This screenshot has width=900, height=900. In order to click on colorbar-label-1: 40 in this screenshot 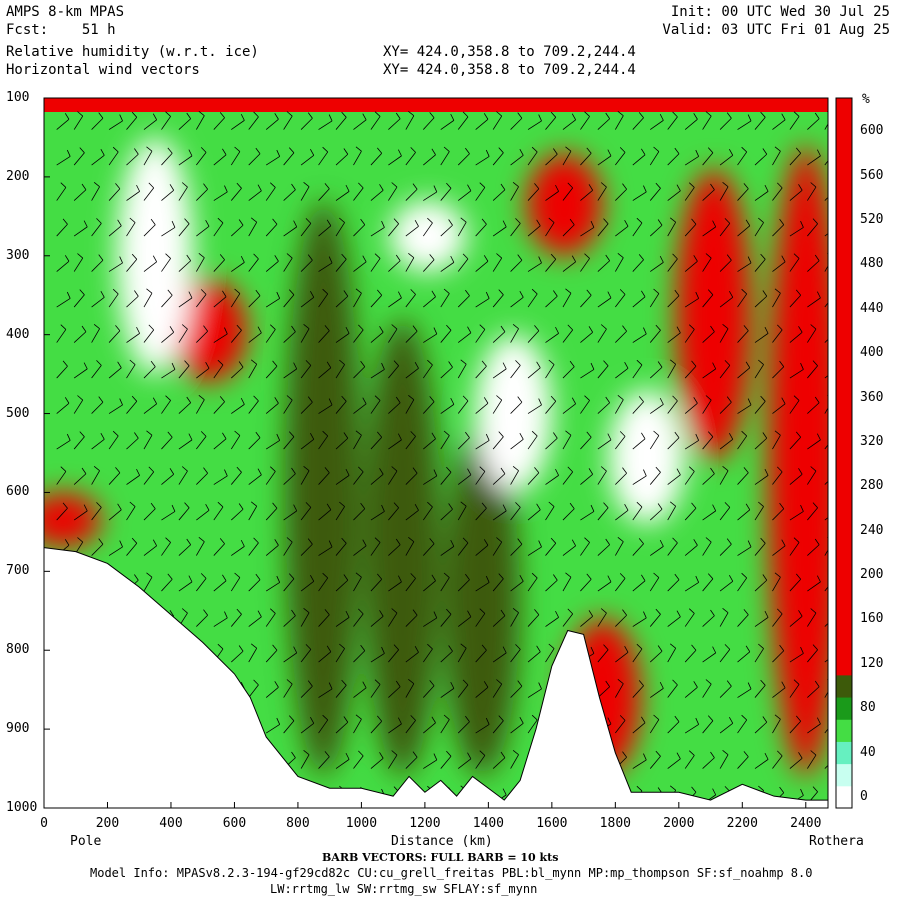, I will do `click(868, 752)`.